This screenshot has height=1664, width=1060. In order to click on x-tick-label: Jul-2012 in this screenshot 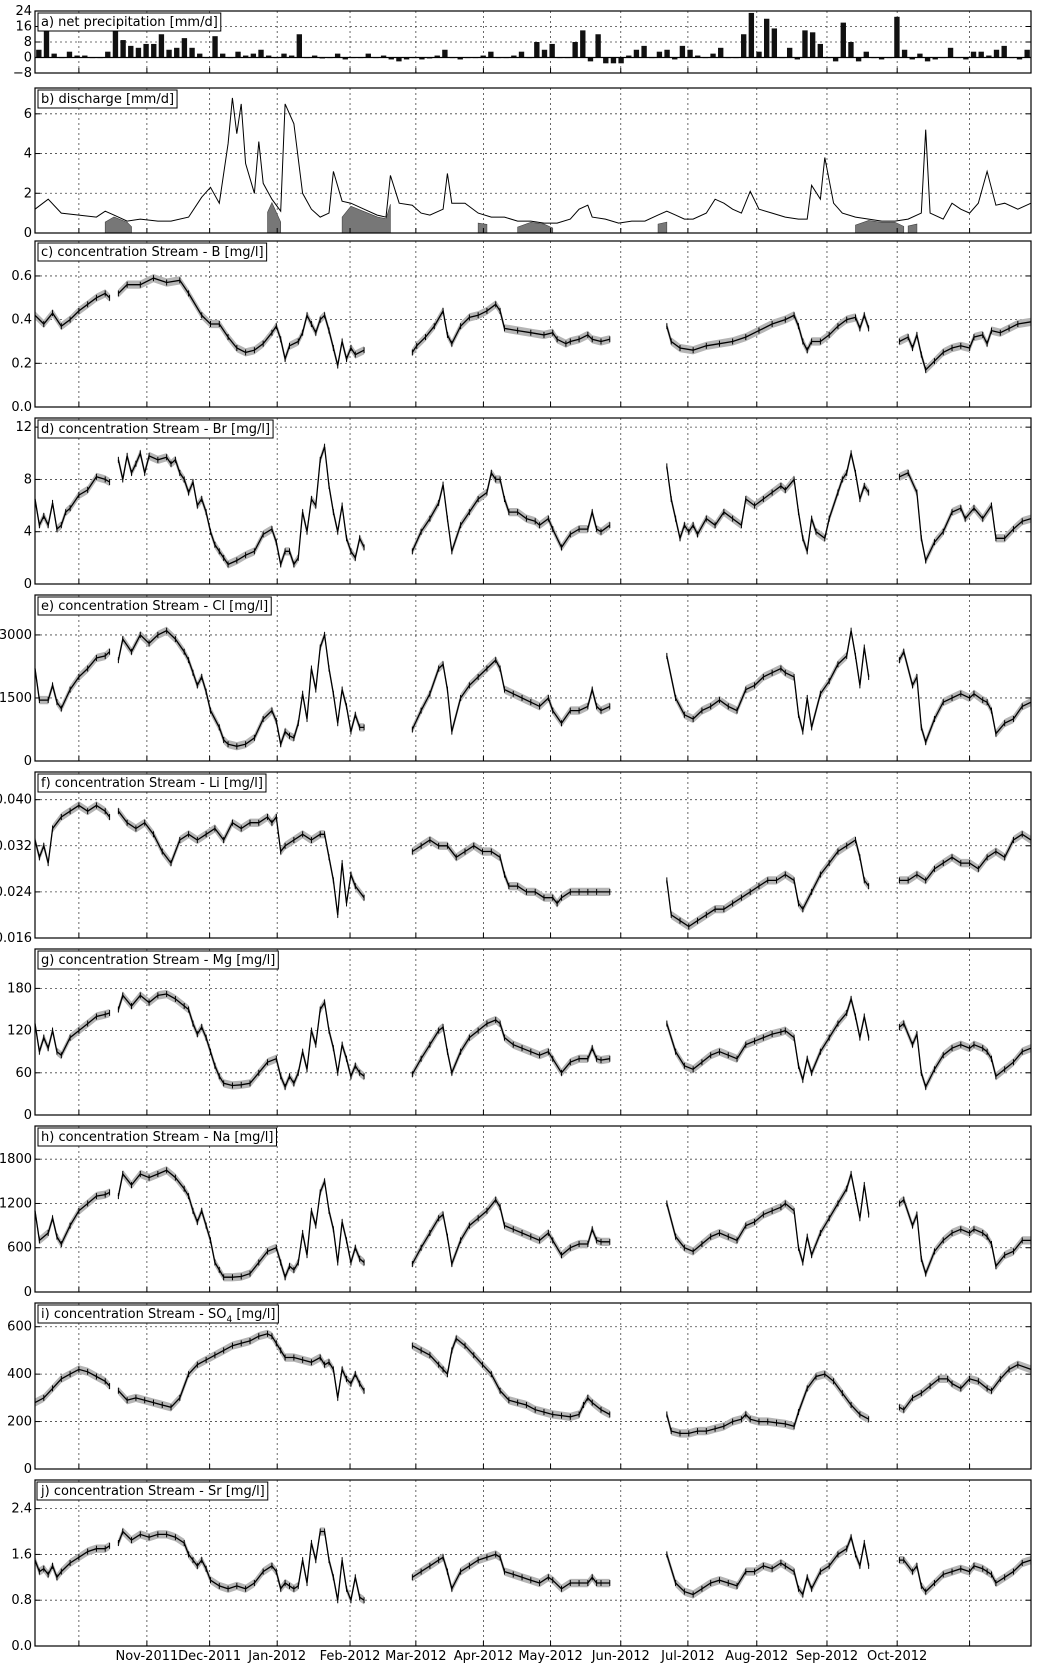, I will do `click(687, 1656)`.